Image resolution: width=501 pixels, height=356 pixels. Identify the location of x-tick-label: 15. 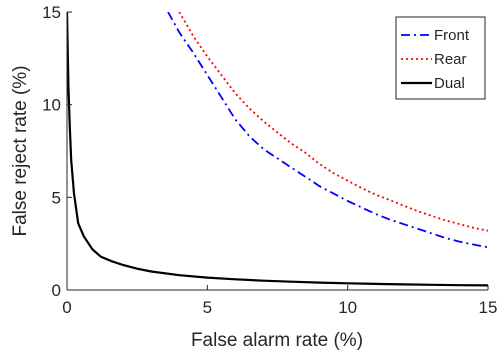
(488, 307).